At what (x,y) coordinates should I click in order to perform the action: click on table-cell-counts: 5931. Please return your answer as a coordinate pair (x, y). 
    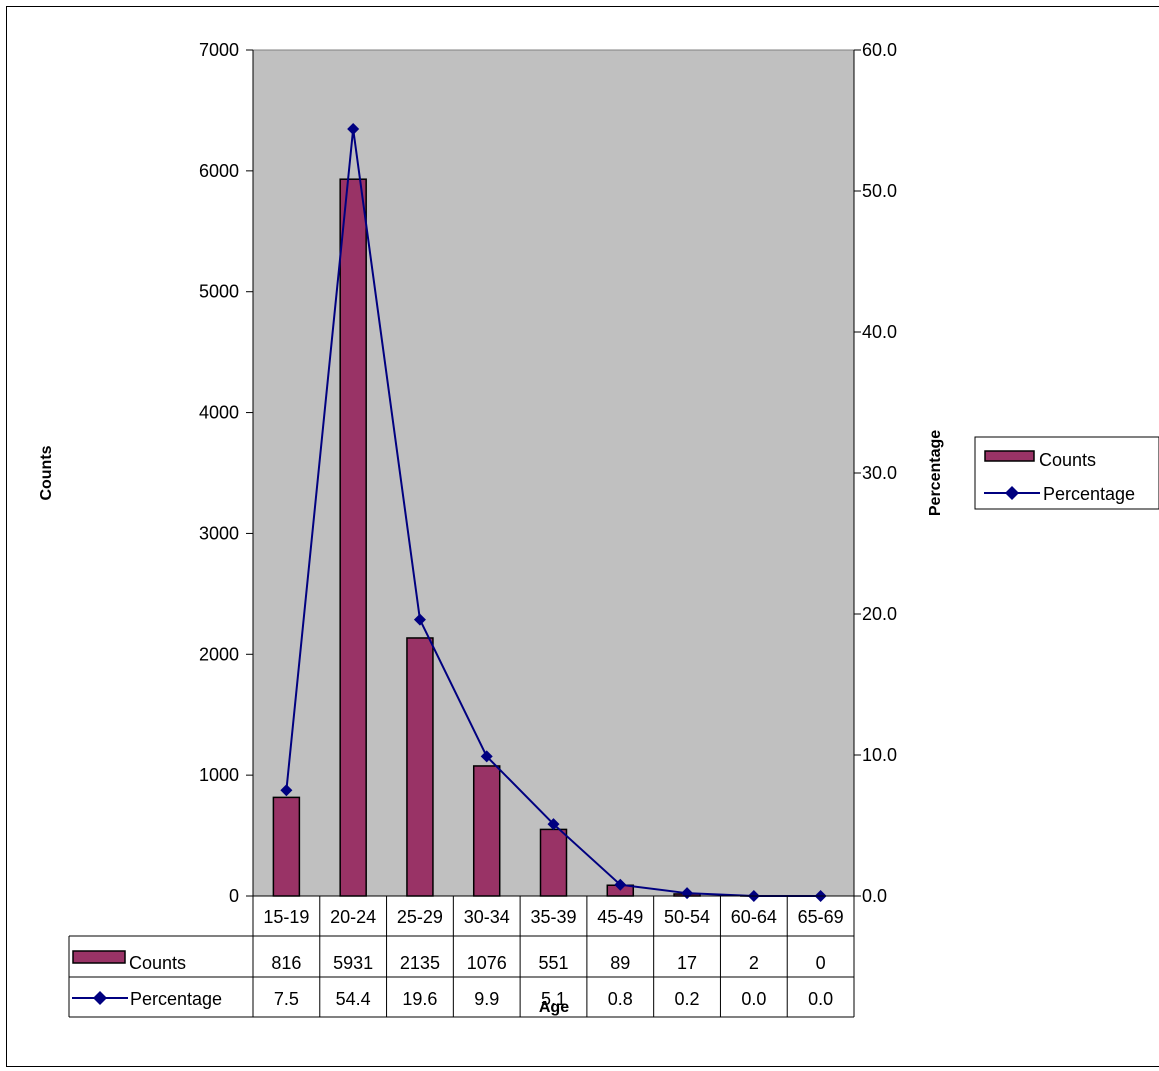
    Looking at the image, I should click on (353, 963).